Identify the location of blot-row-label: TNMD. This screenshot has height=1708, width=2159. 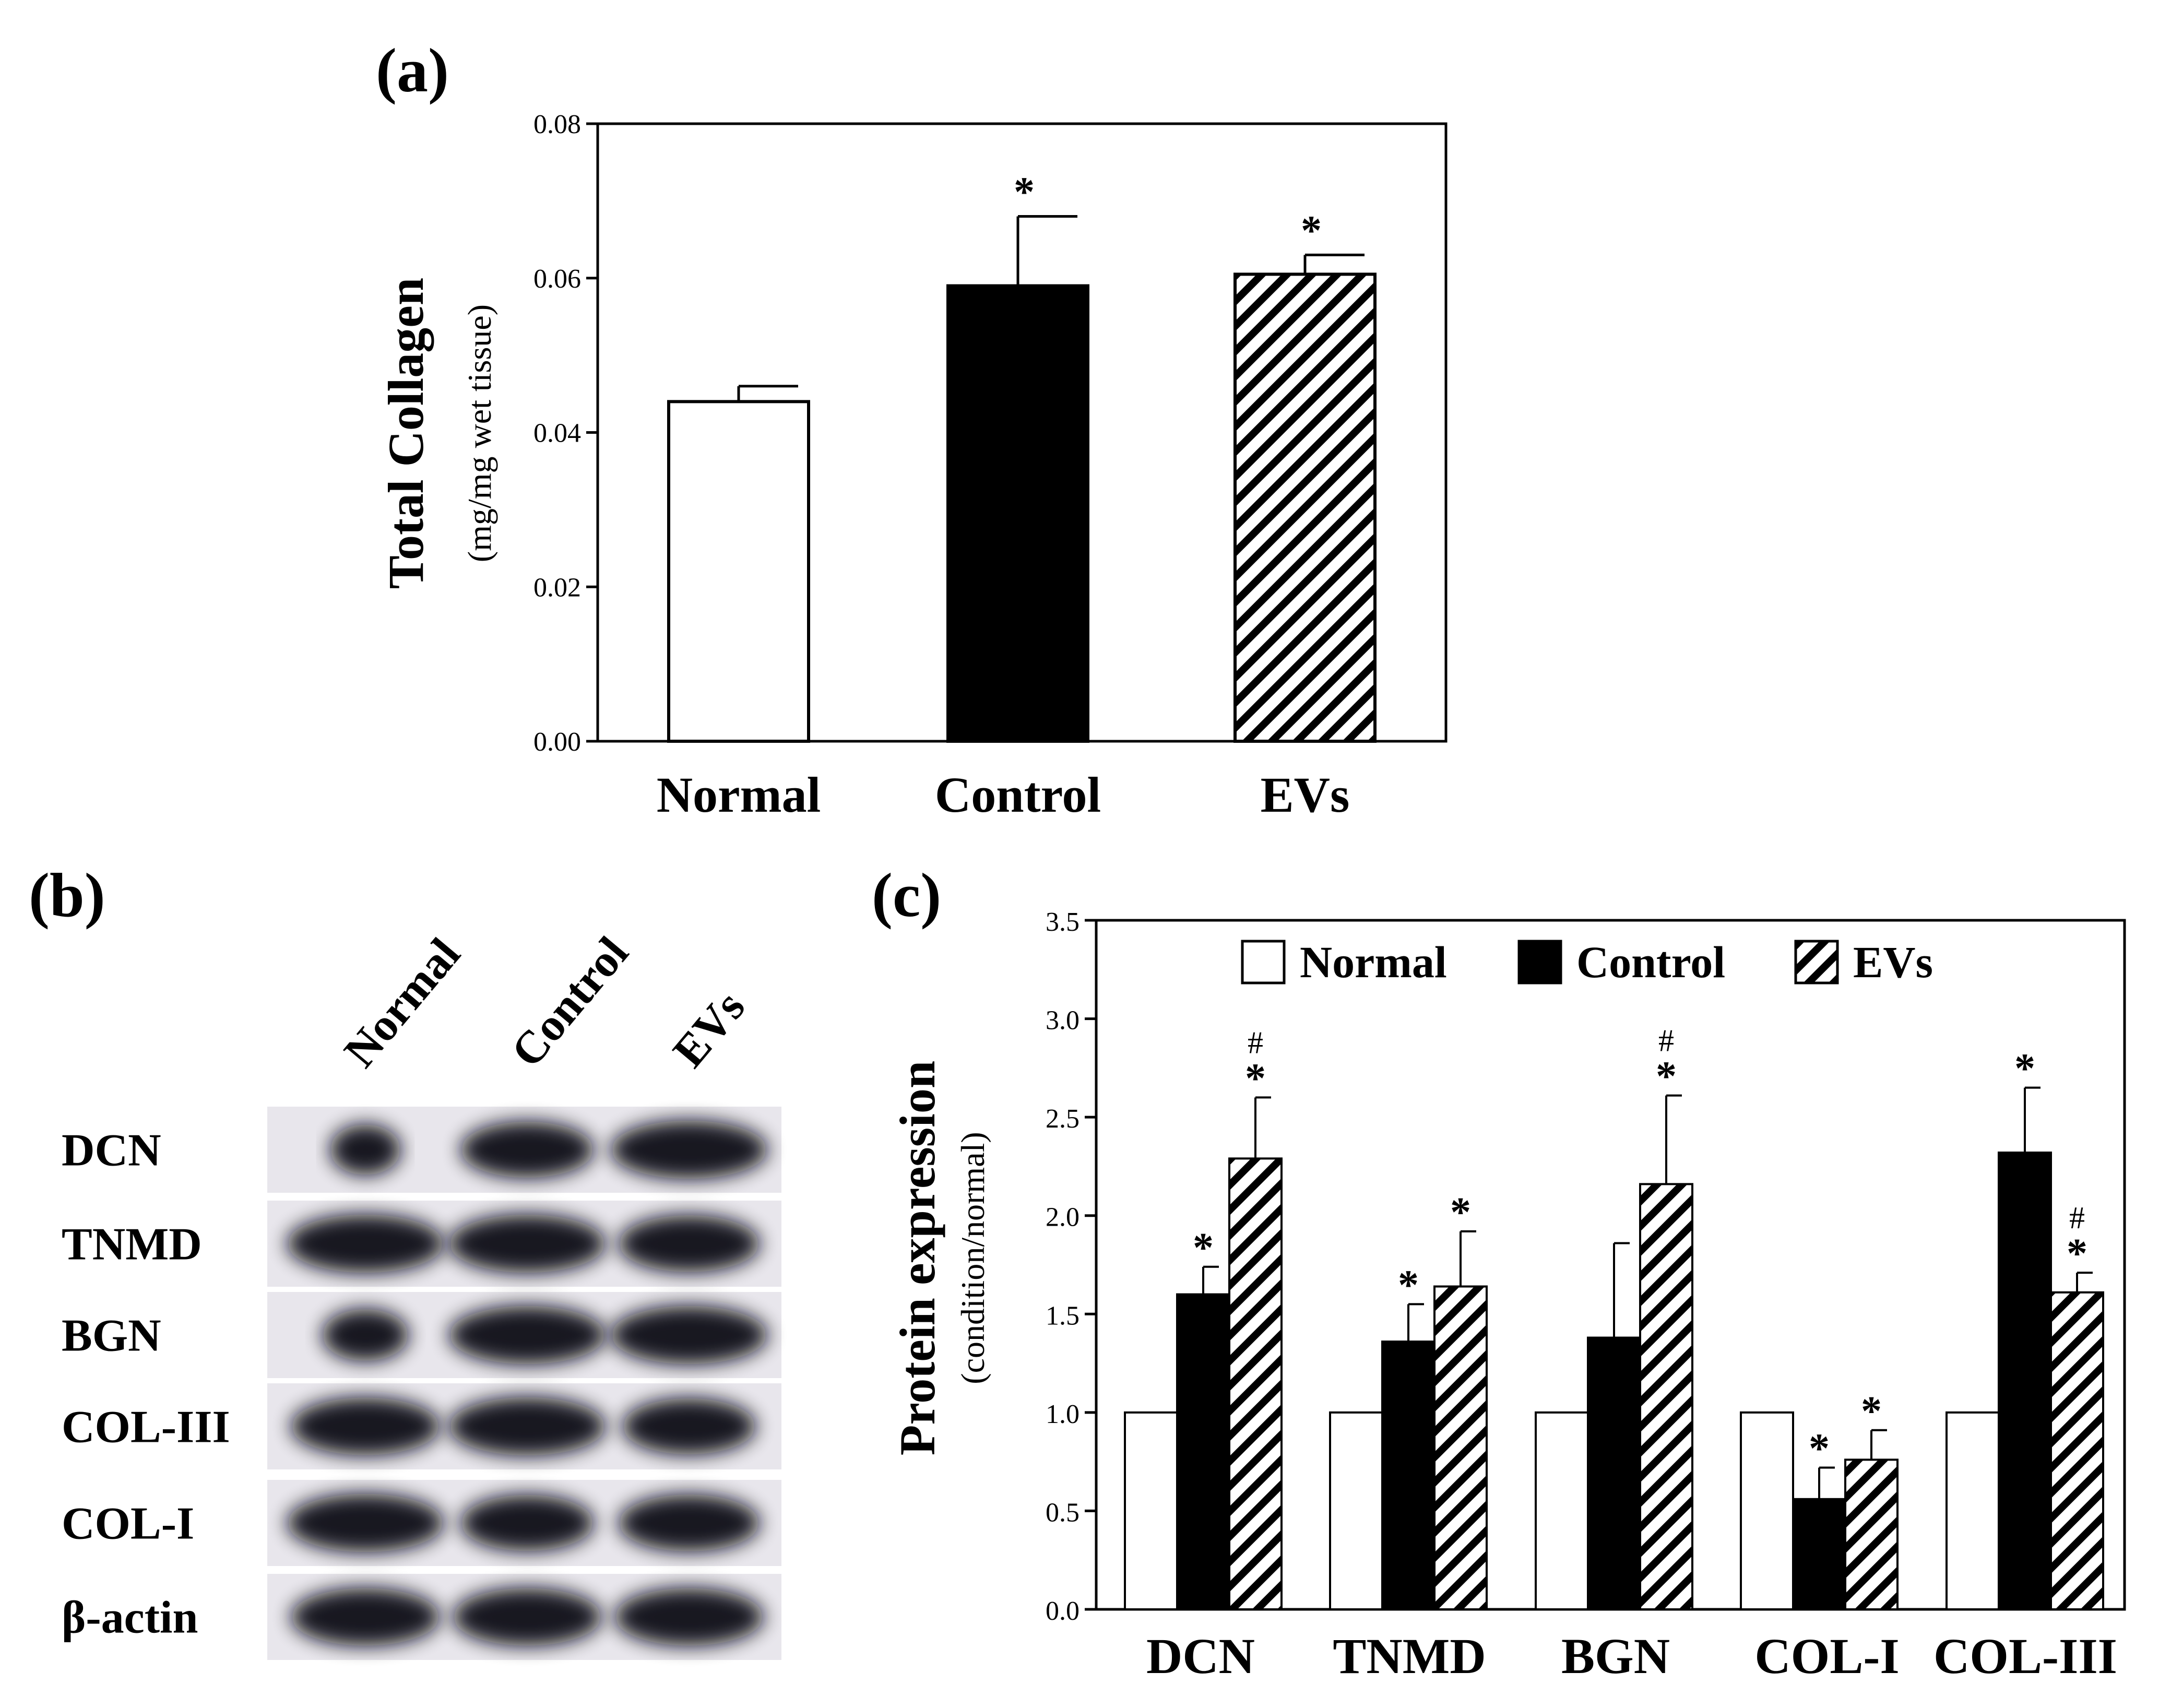
(132, 1245).